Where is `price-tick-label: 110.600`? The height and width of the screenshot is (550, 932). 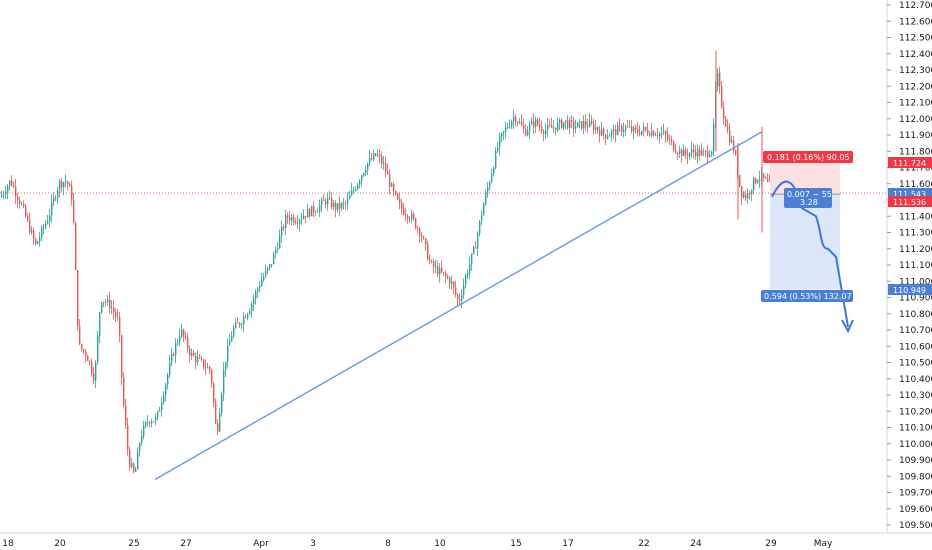
price-tick-label: 110.600 is located at coordinates (915, 347).